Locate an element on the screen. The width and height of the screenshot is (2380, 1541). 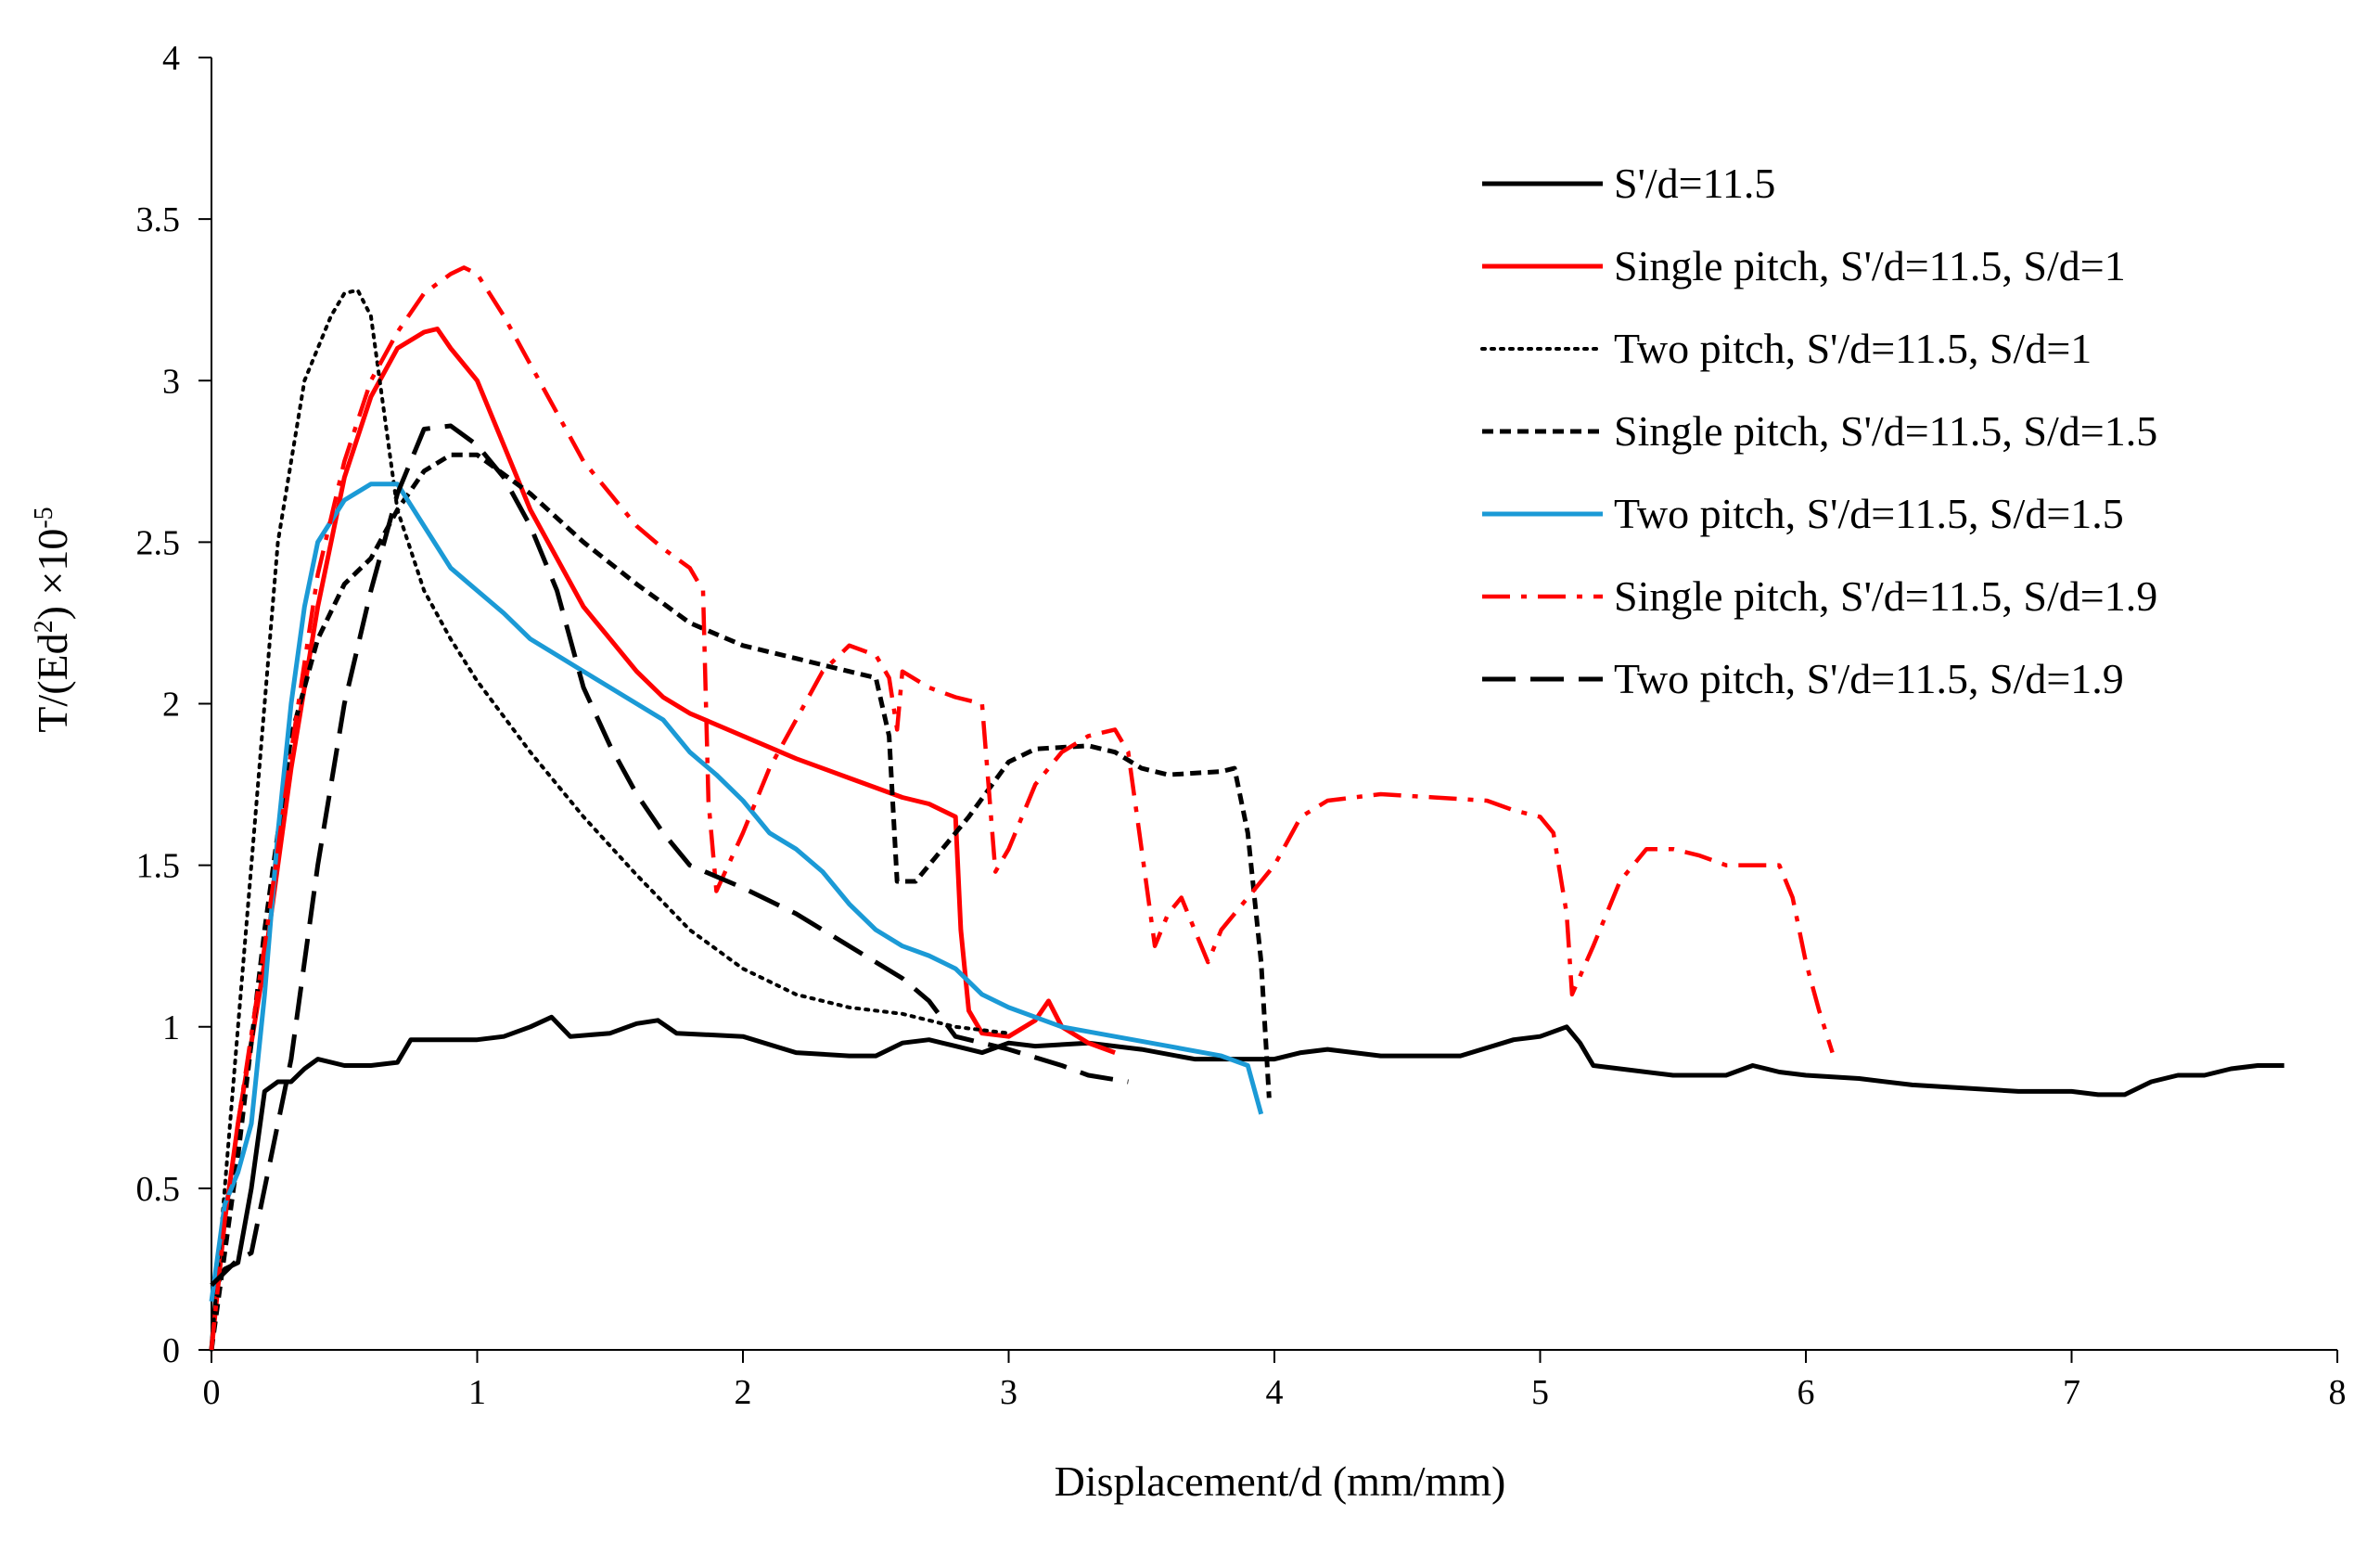
x-tick-label: 4 is located at coordinates (1275, 1392).